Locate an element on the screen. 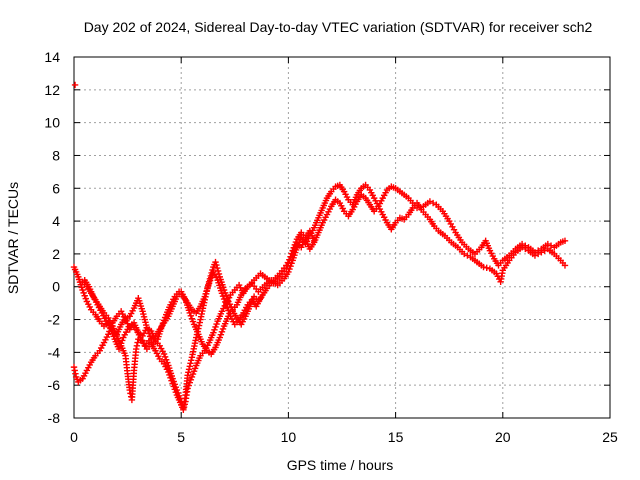 This screenshot has width=640, height=480. y-tick-label: 4 is located at coordinates (56, 221).